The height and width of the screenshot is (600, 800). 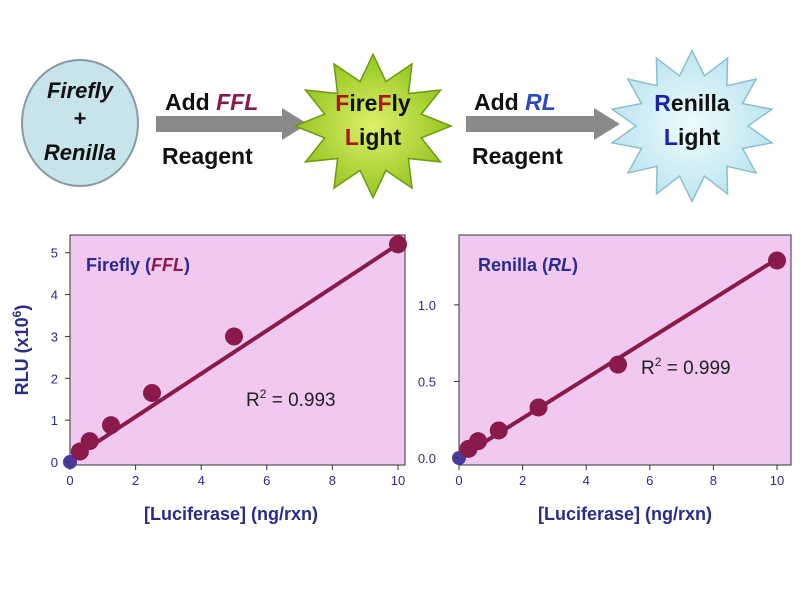 I want to click on y-tick-label: 3, so click(x=54, y=336).